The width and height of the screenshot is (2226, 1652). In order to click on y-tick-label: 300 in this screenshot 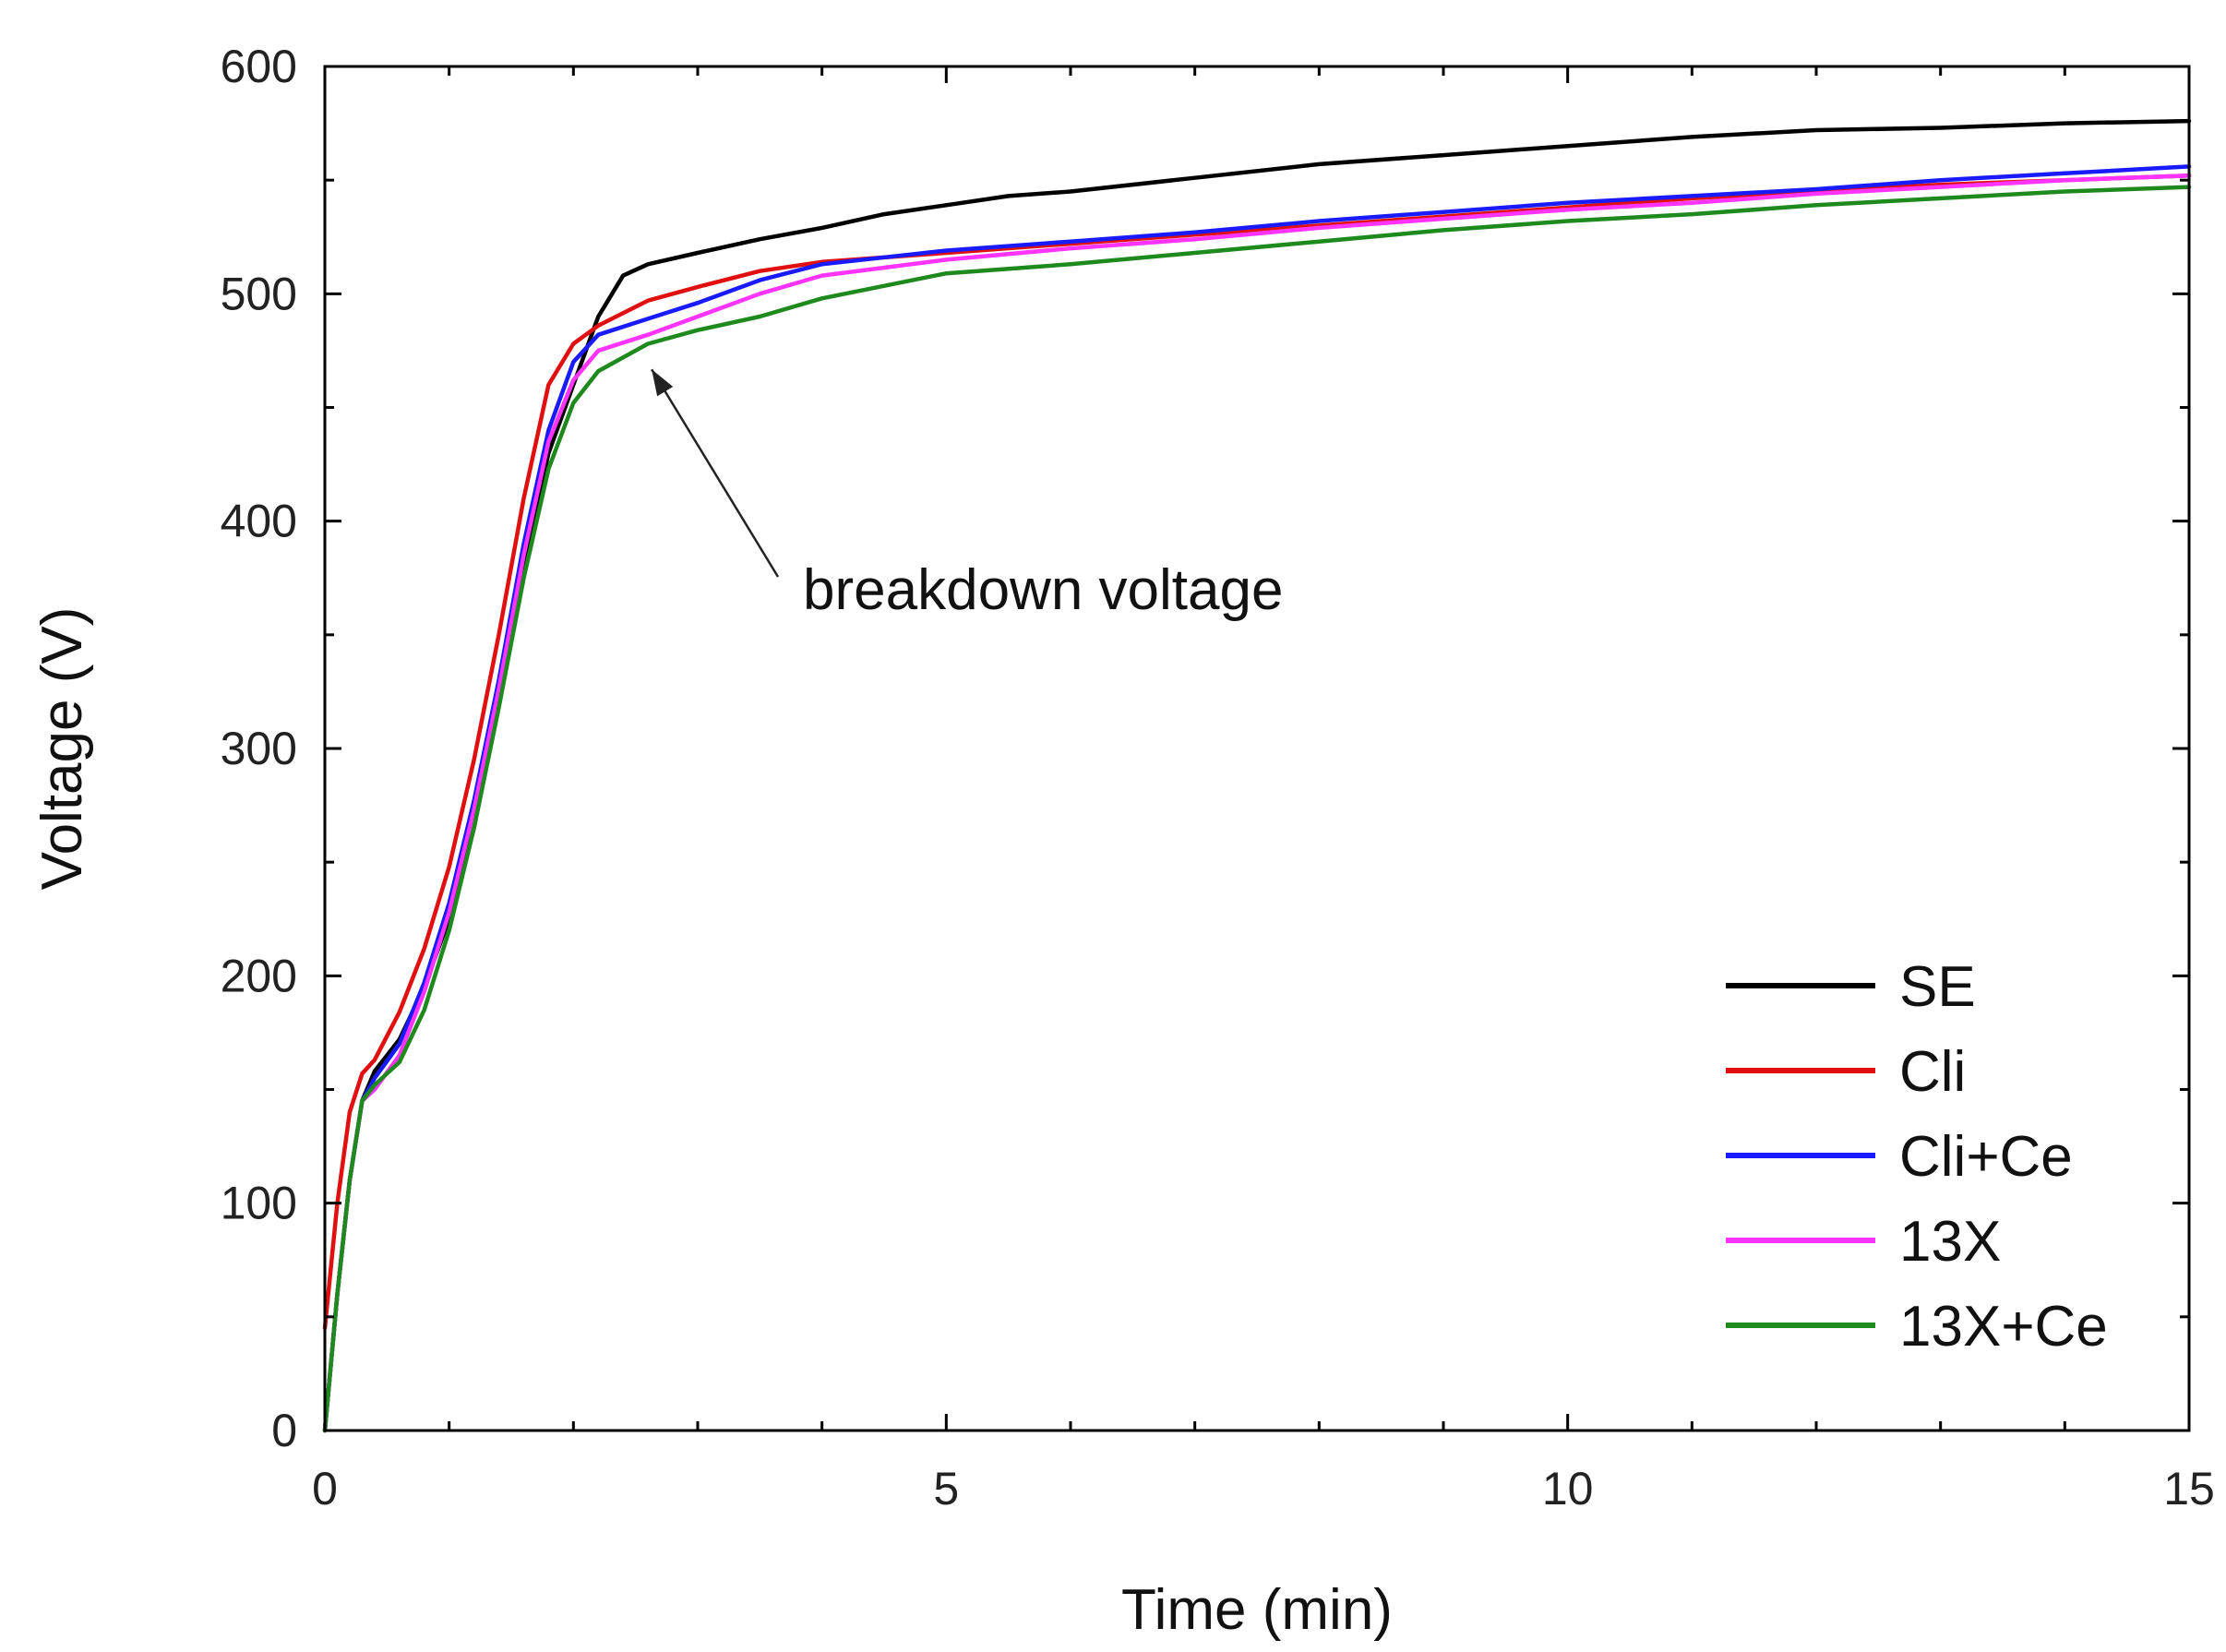, I will do `click(259, 749)`.